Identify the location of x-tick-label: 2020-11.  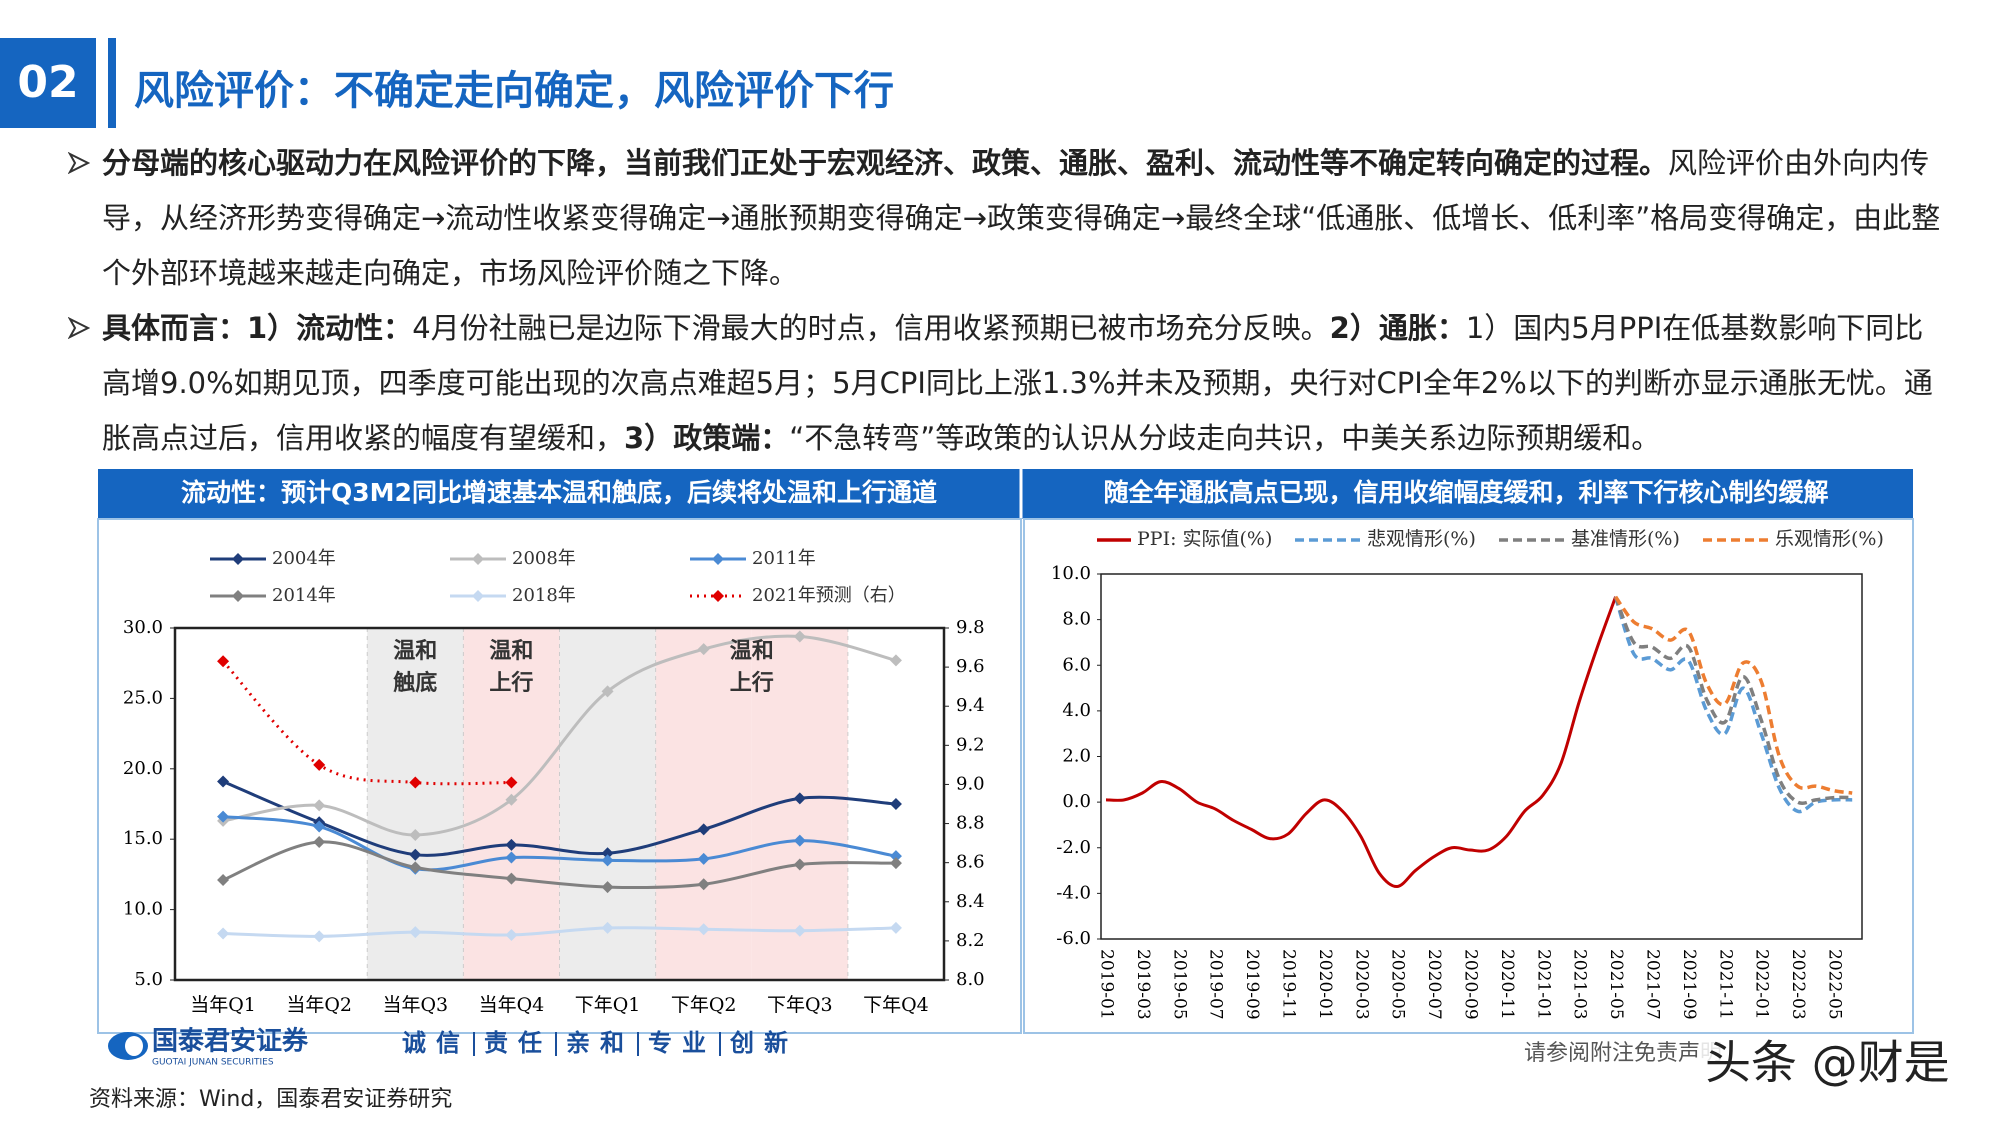
(1507, 984).